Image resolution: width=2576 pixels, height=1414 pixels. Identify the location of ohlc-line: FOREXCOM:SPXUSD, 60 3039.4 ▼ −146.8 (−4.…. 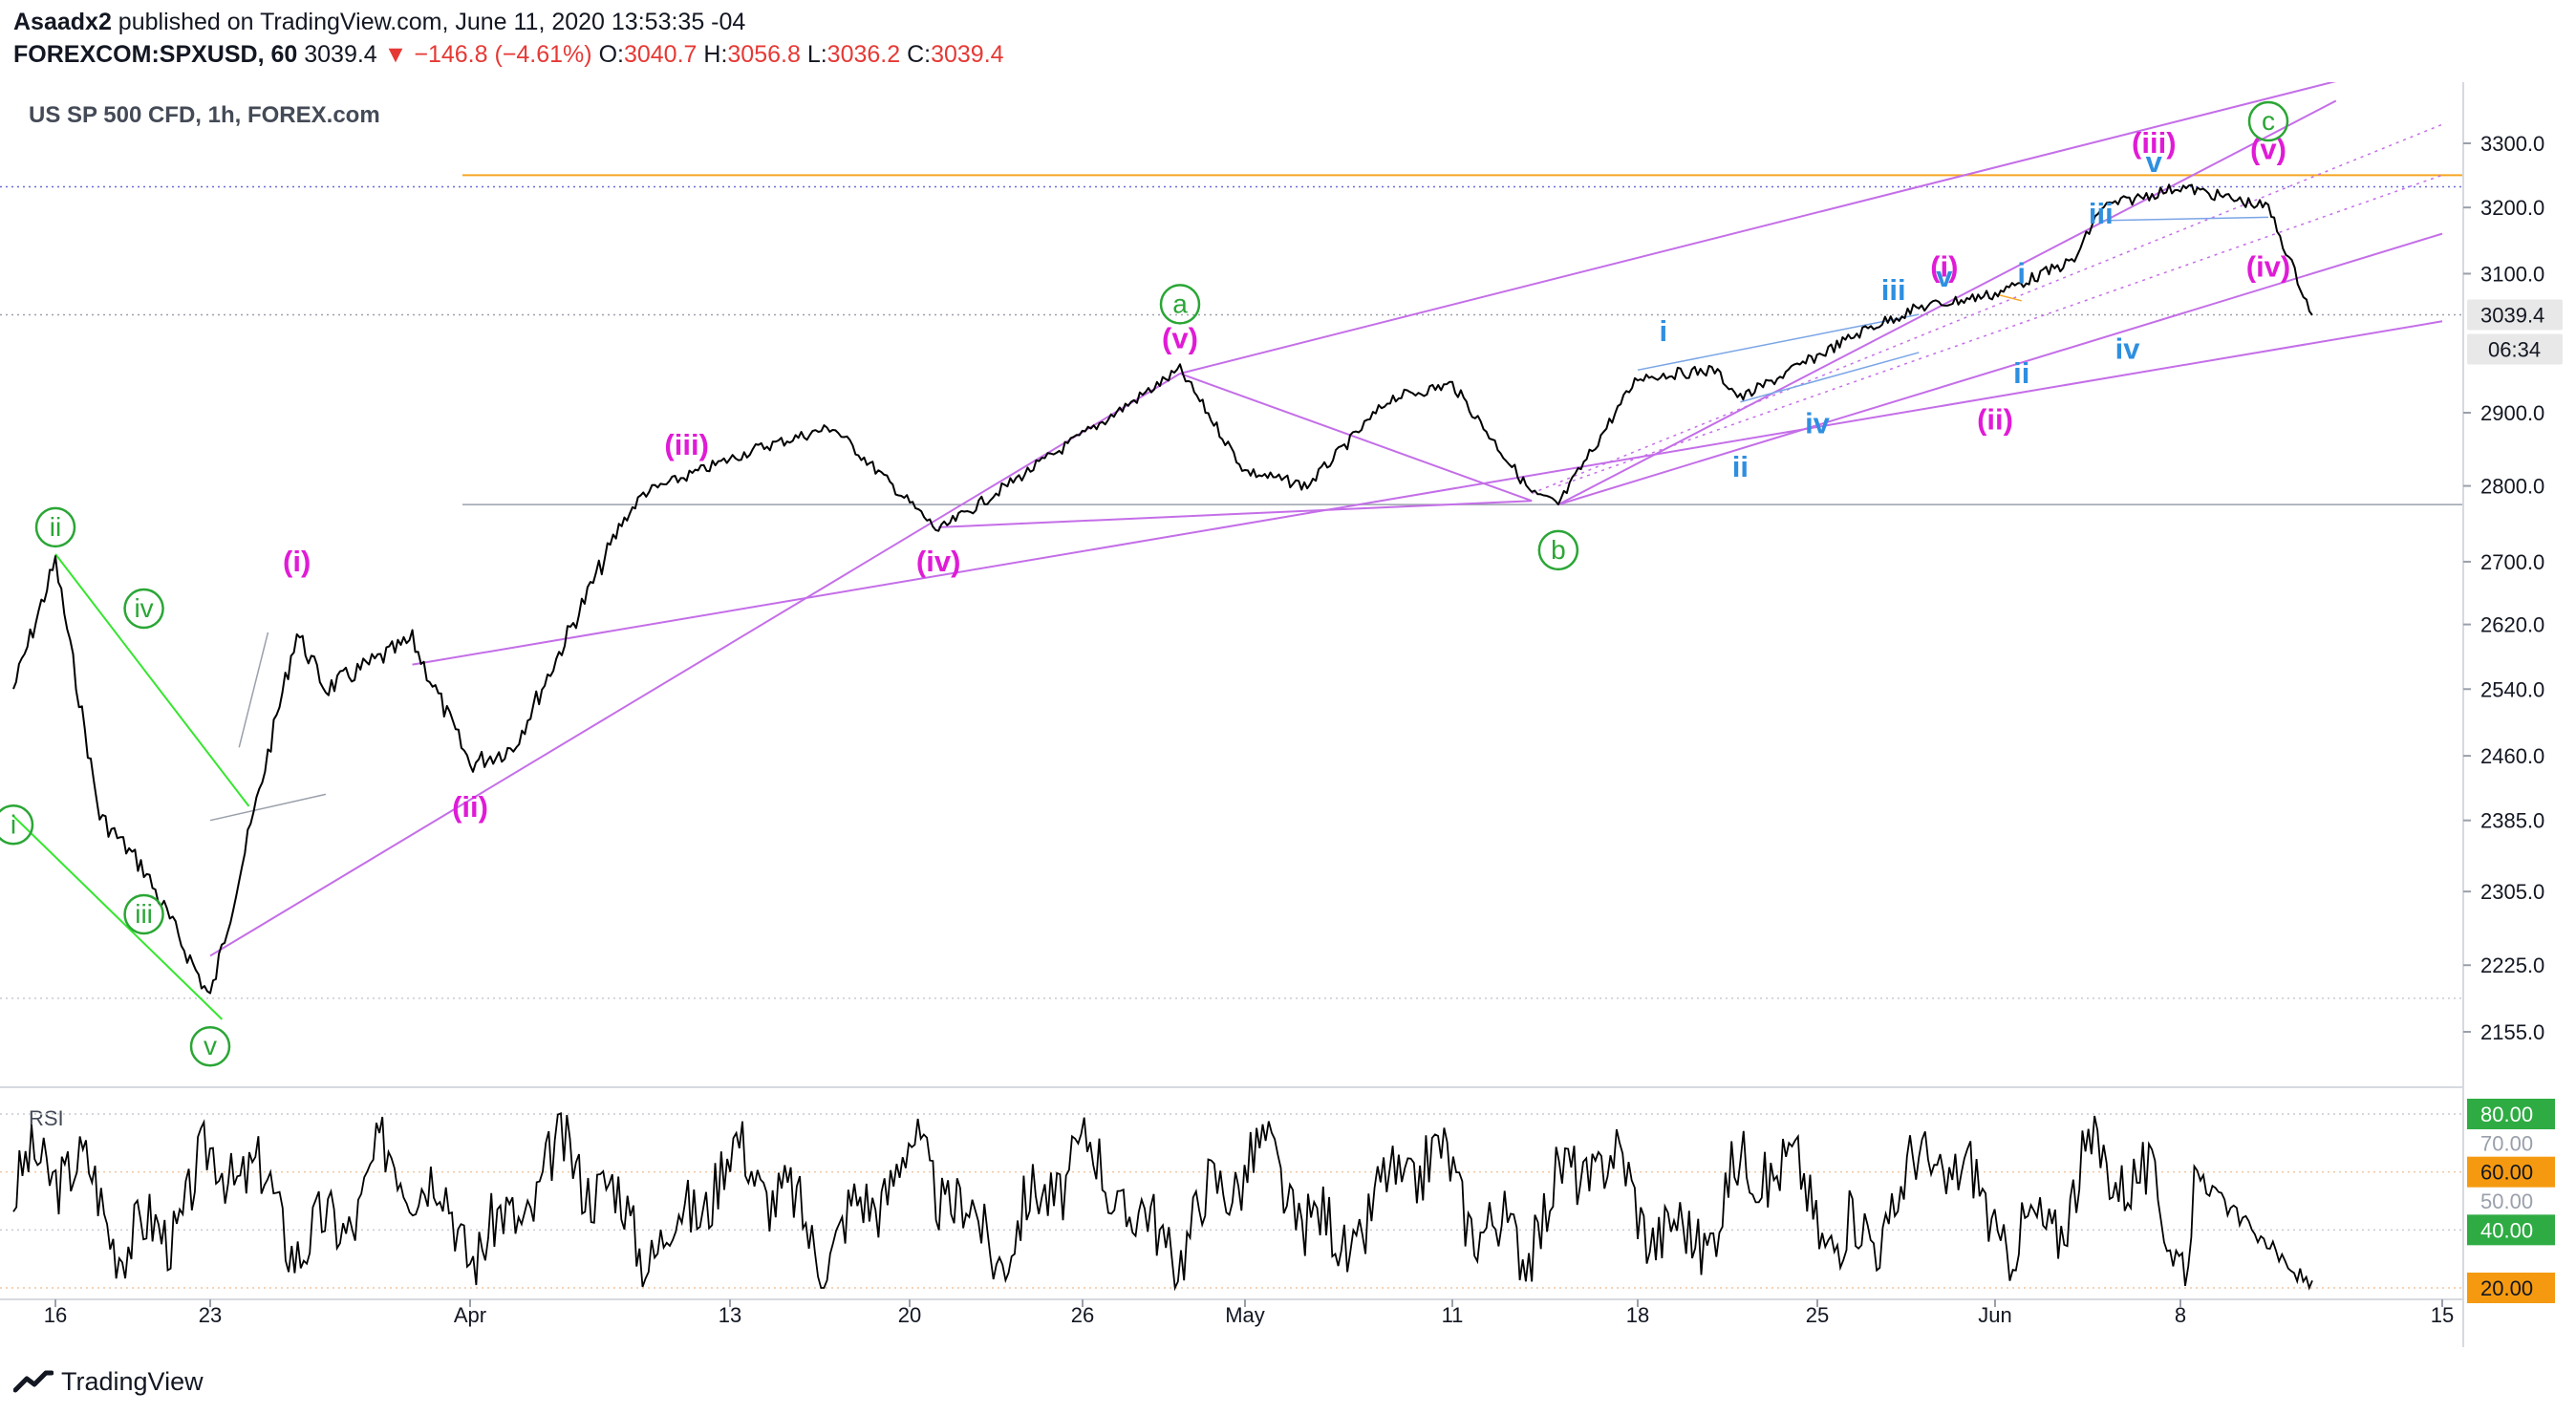
(1284, 54).